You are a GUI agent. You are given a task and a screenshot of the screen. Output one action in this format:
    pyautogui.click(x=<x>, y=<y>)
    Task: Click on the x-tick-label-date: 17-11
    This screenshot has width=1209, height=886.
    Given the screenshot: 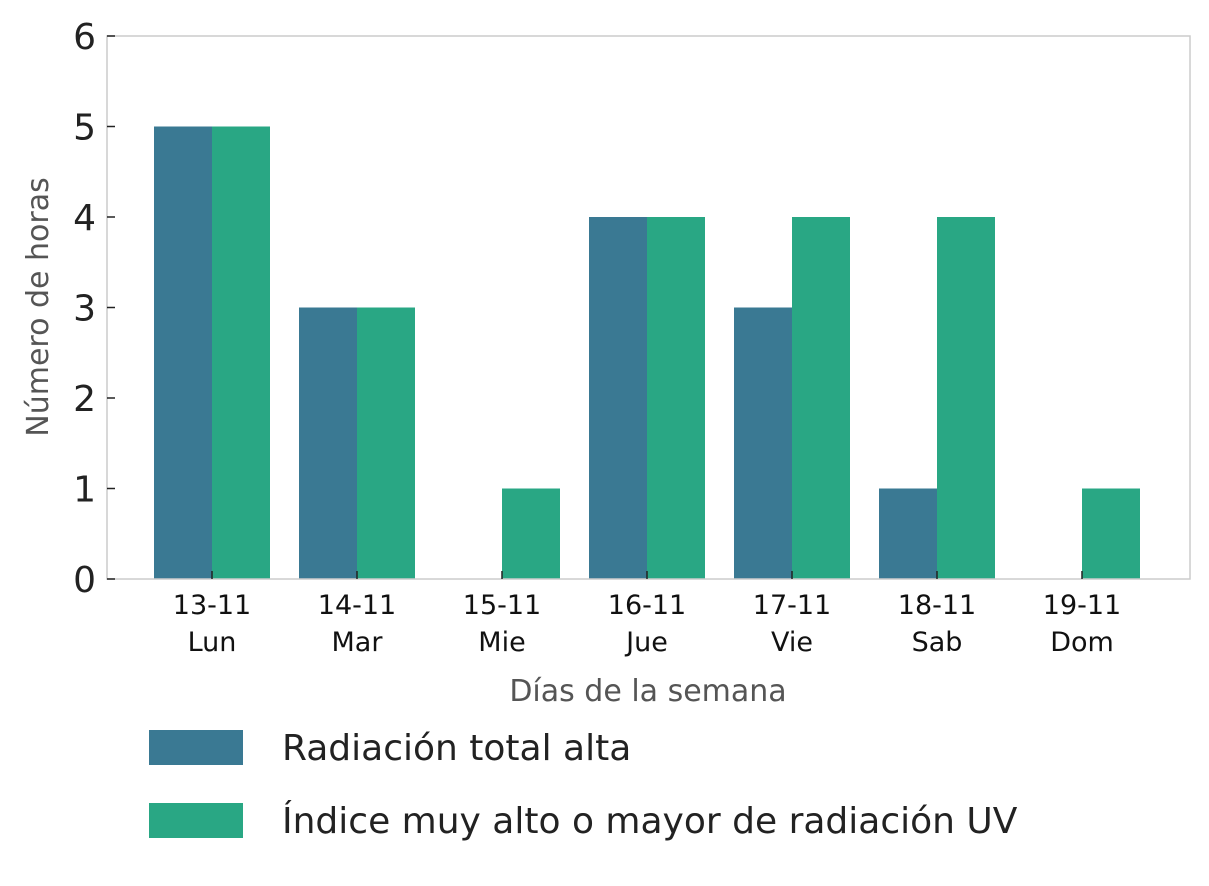 What is the action you would take?
    pyautogui.click(x=792, y=605)
    